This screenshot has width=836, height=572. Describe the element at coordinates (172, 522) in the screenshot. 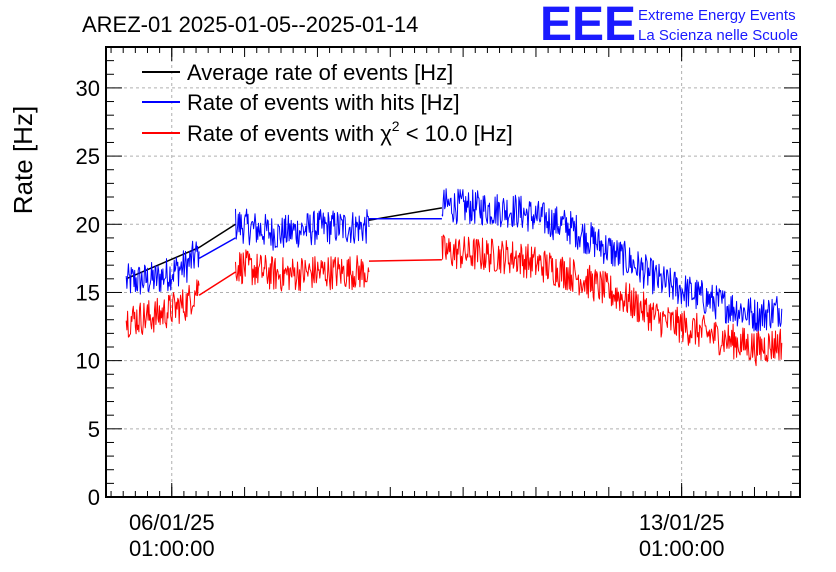

I see `x-tick-label-date: 06/01/25` at that location.